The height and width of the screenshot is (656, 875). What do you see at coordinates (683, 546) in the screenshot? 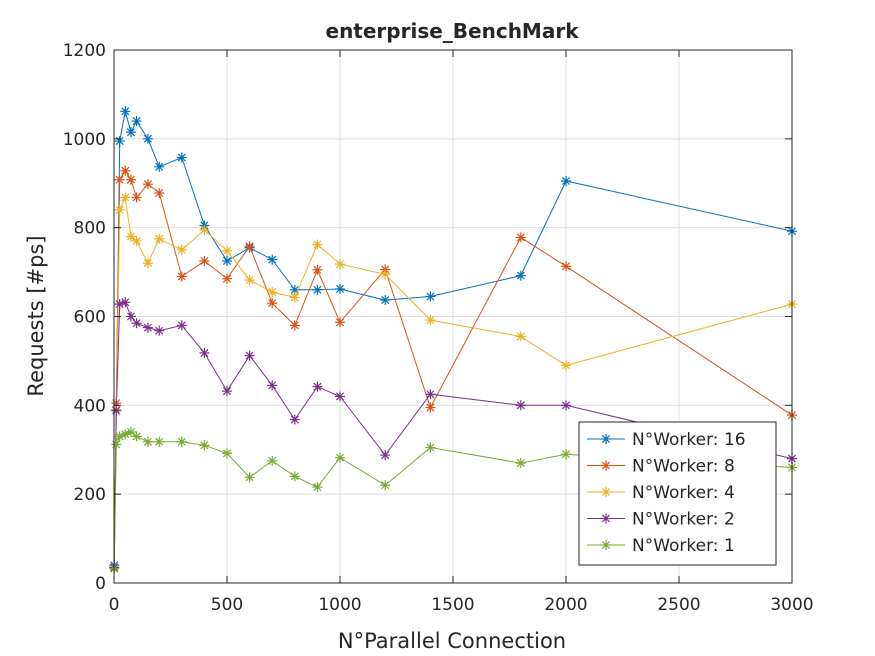
I see `legend-label: N°Worker: 1` at bounding box center [683, 546].